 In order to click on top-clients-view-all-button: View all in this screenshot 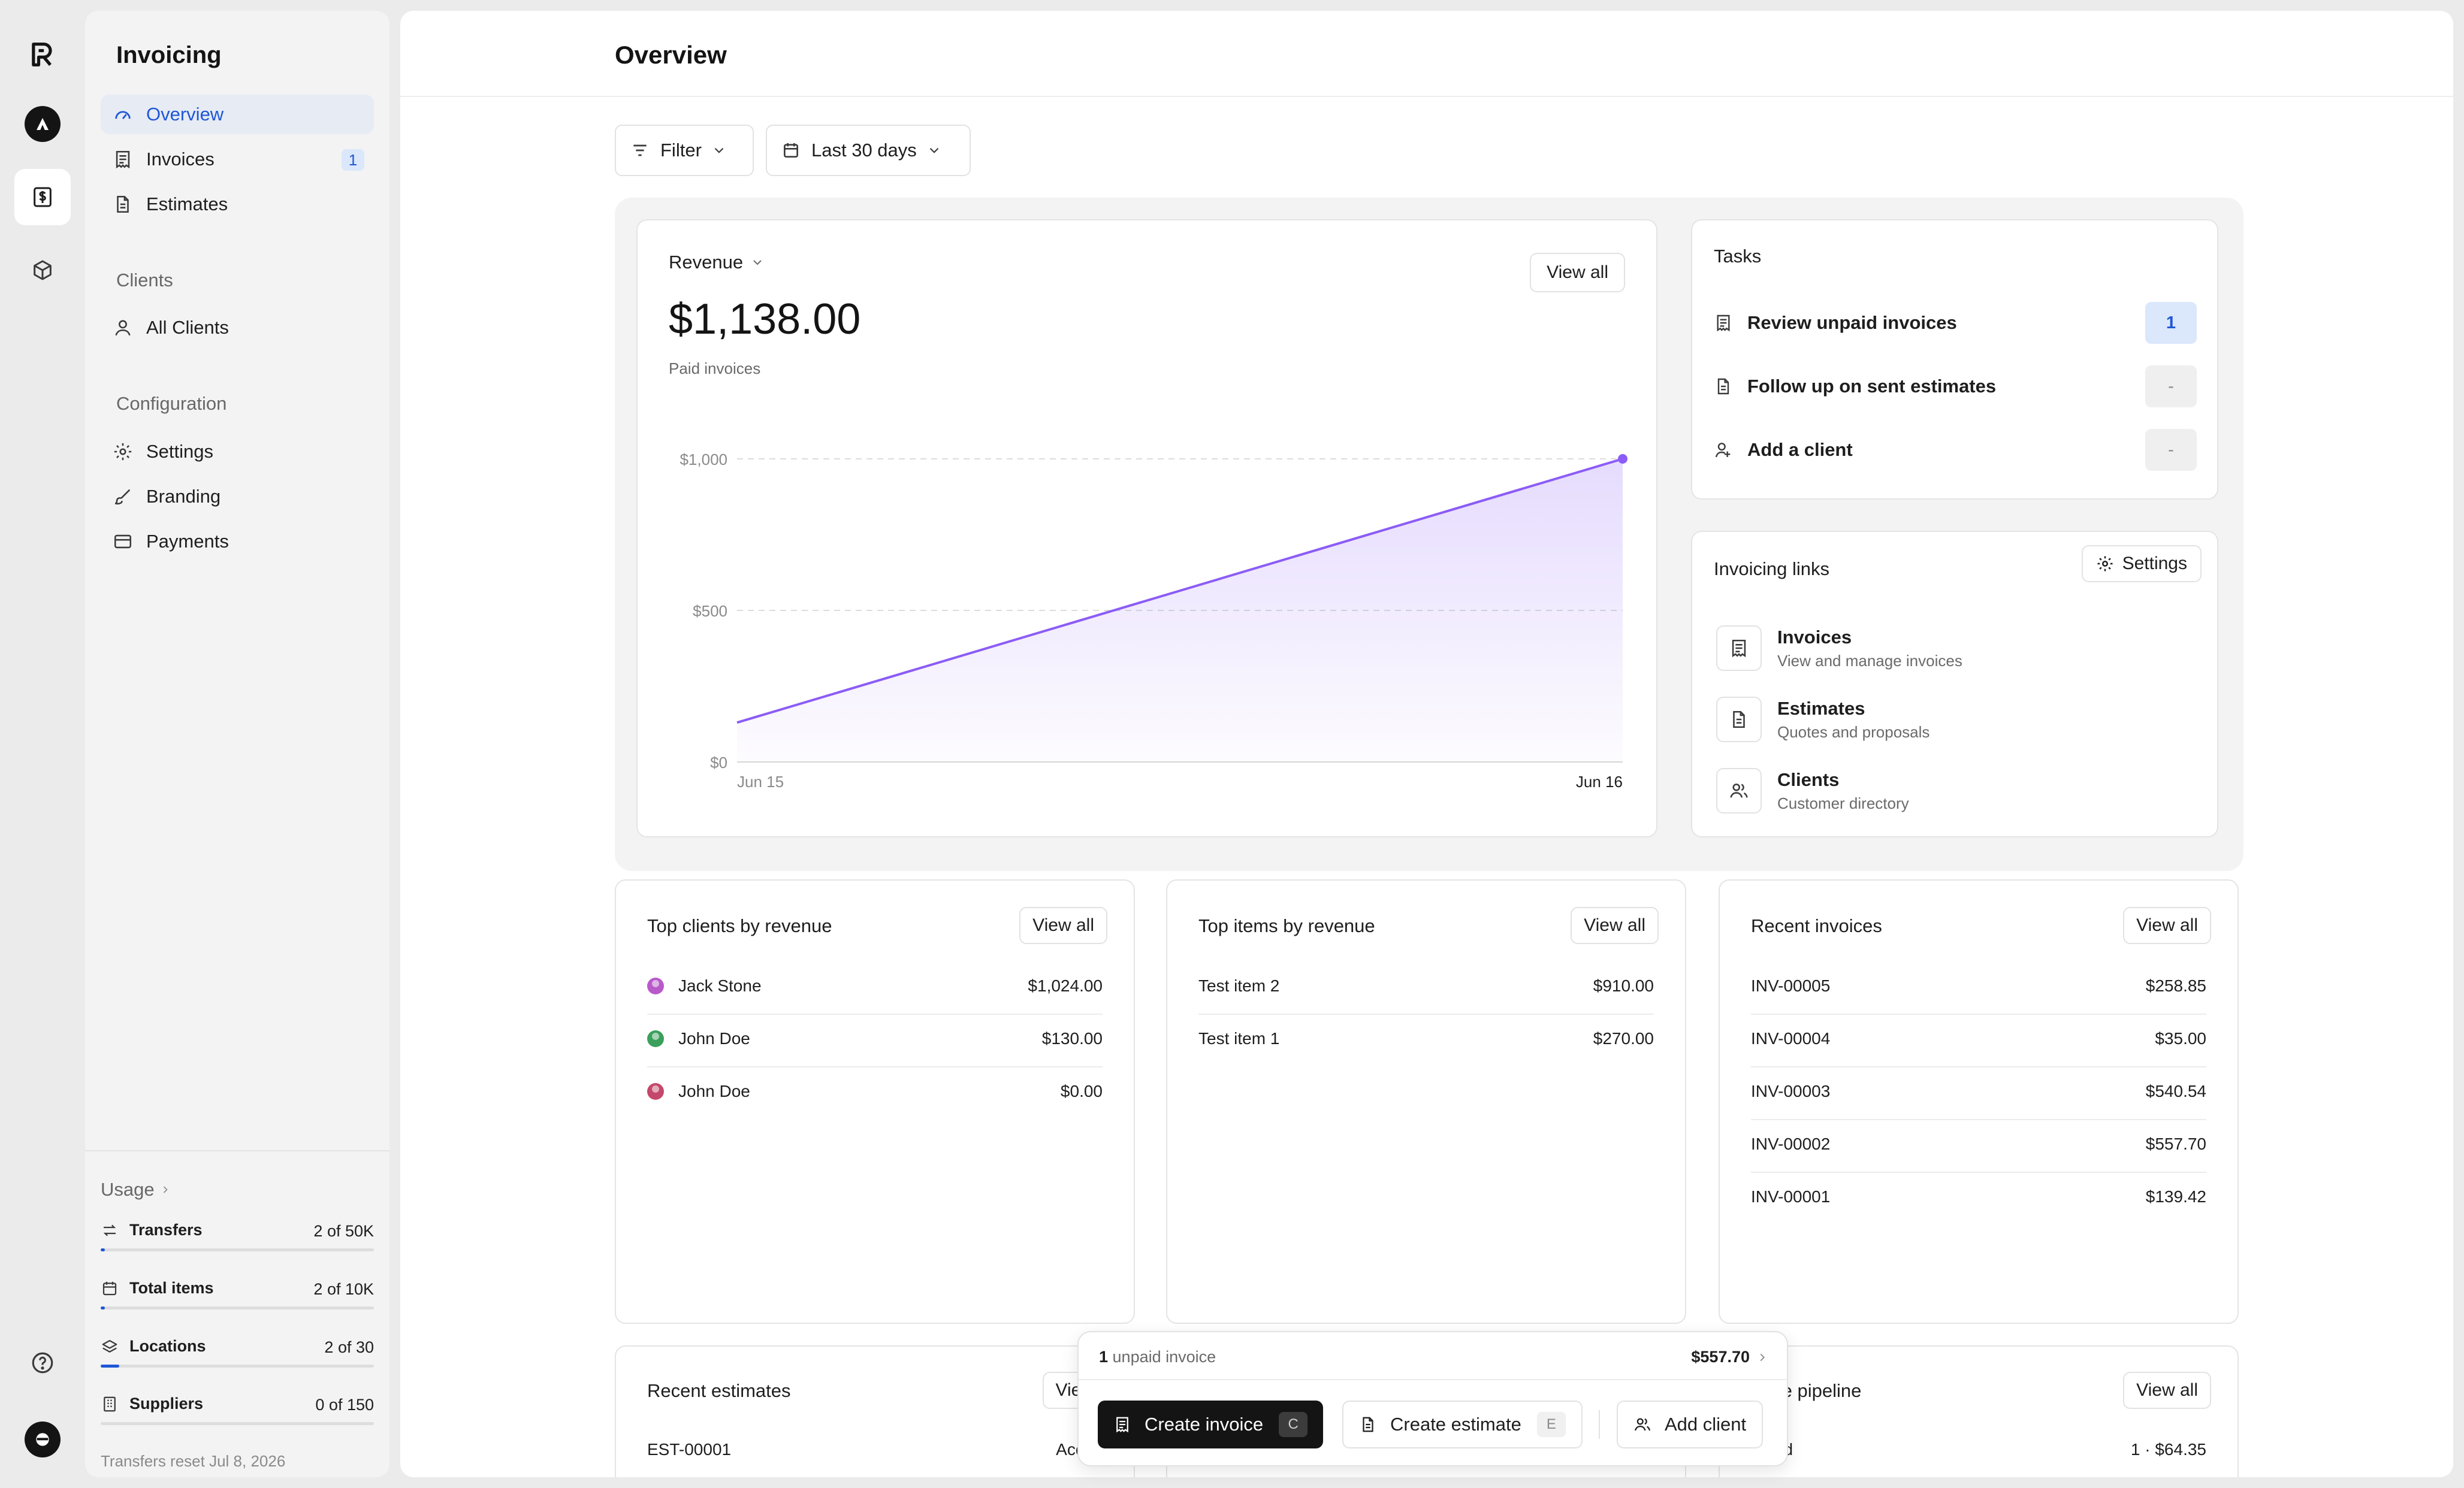, I will do `click(1063, 926)`.